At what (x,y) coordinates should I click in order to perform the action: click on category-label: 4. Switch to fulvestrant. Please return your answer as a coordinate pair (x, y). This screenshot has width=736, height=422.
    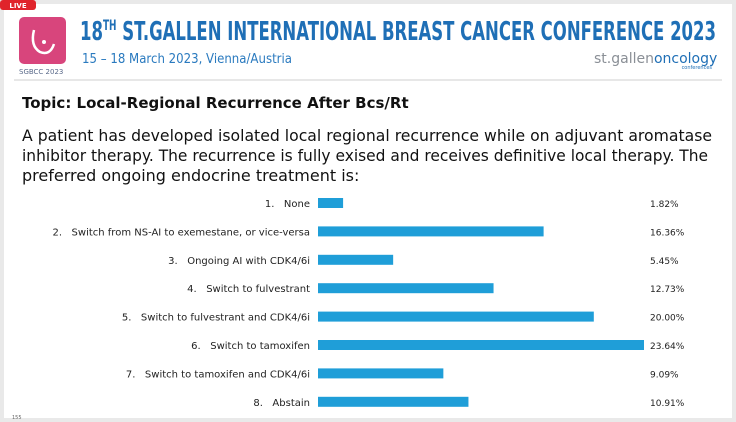
    Looking at the image, I should click on (248, 289).